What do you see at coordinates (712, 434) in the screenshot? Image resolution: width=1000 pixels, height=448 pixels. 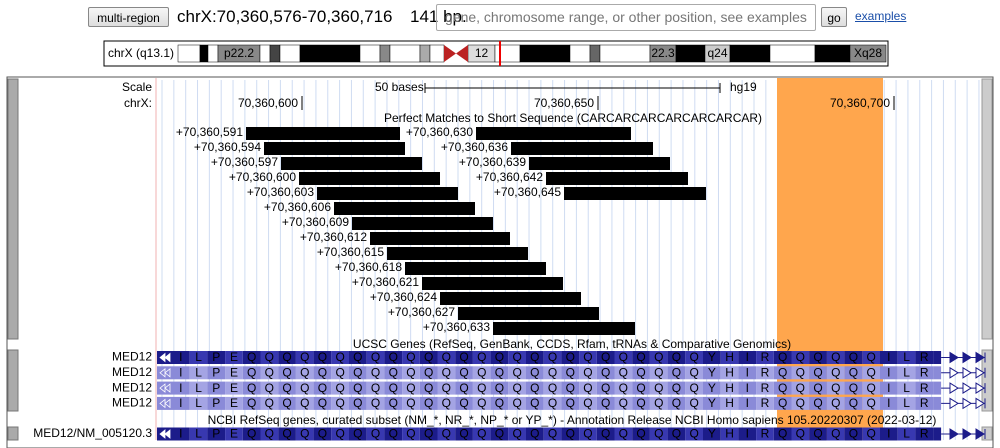 I see `amino-acid: Y` at bounding box center [712, 434].